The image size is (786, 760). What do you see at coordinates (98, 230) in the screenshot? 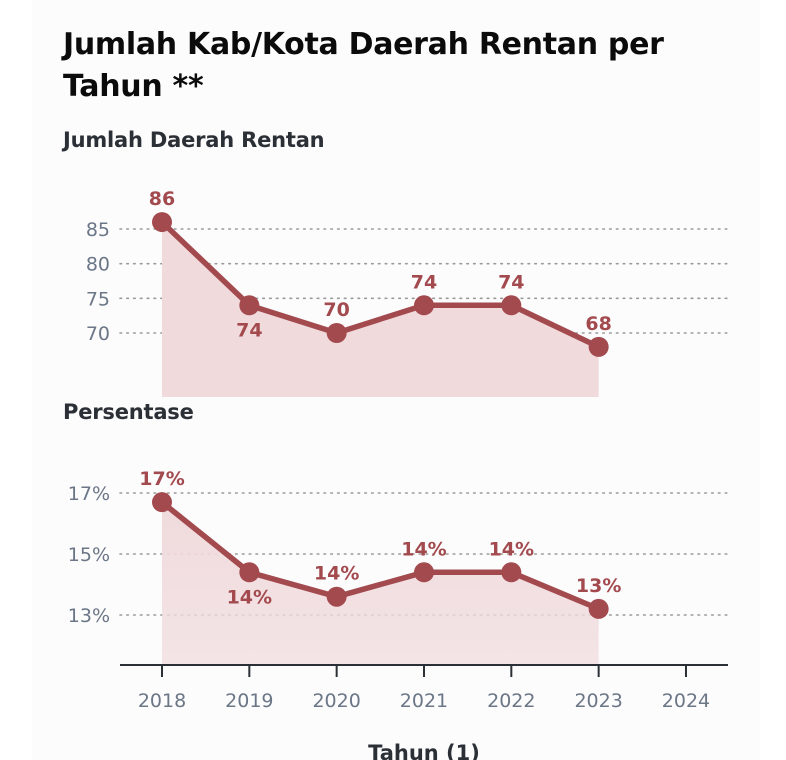
I see `y-tick-label: 85` at bounding box center [98, 230].